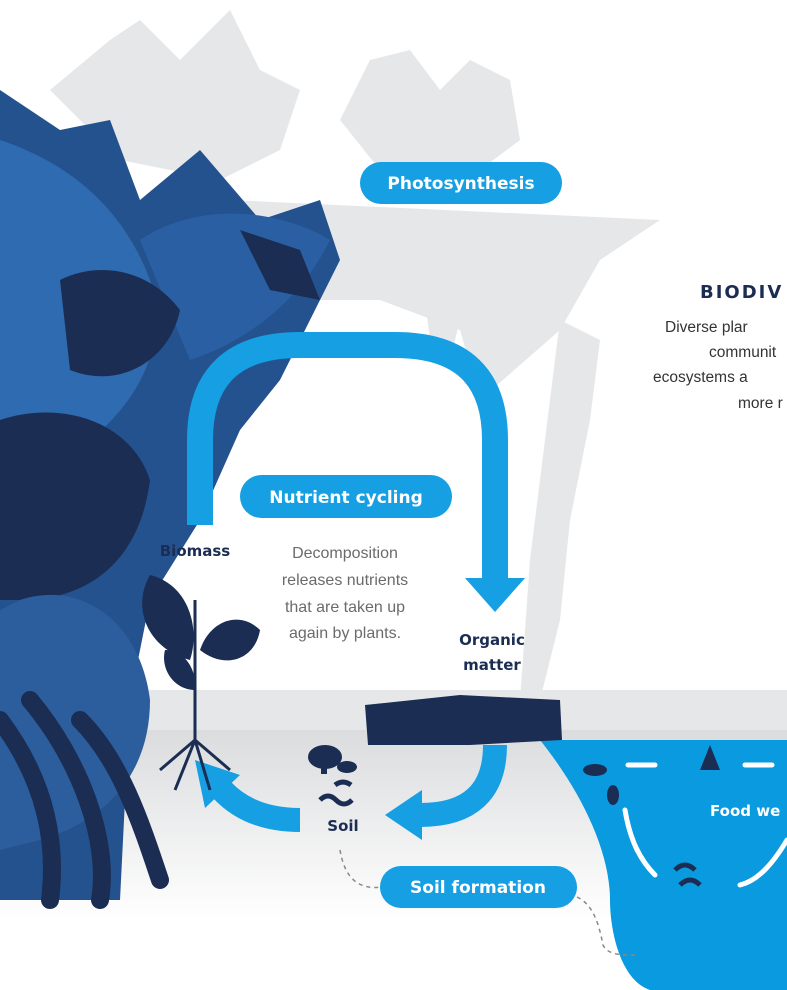  Describe the element at coordinates (700, 377) in the screenshot. I see `paragraph-line: ecosystems a` at that location.